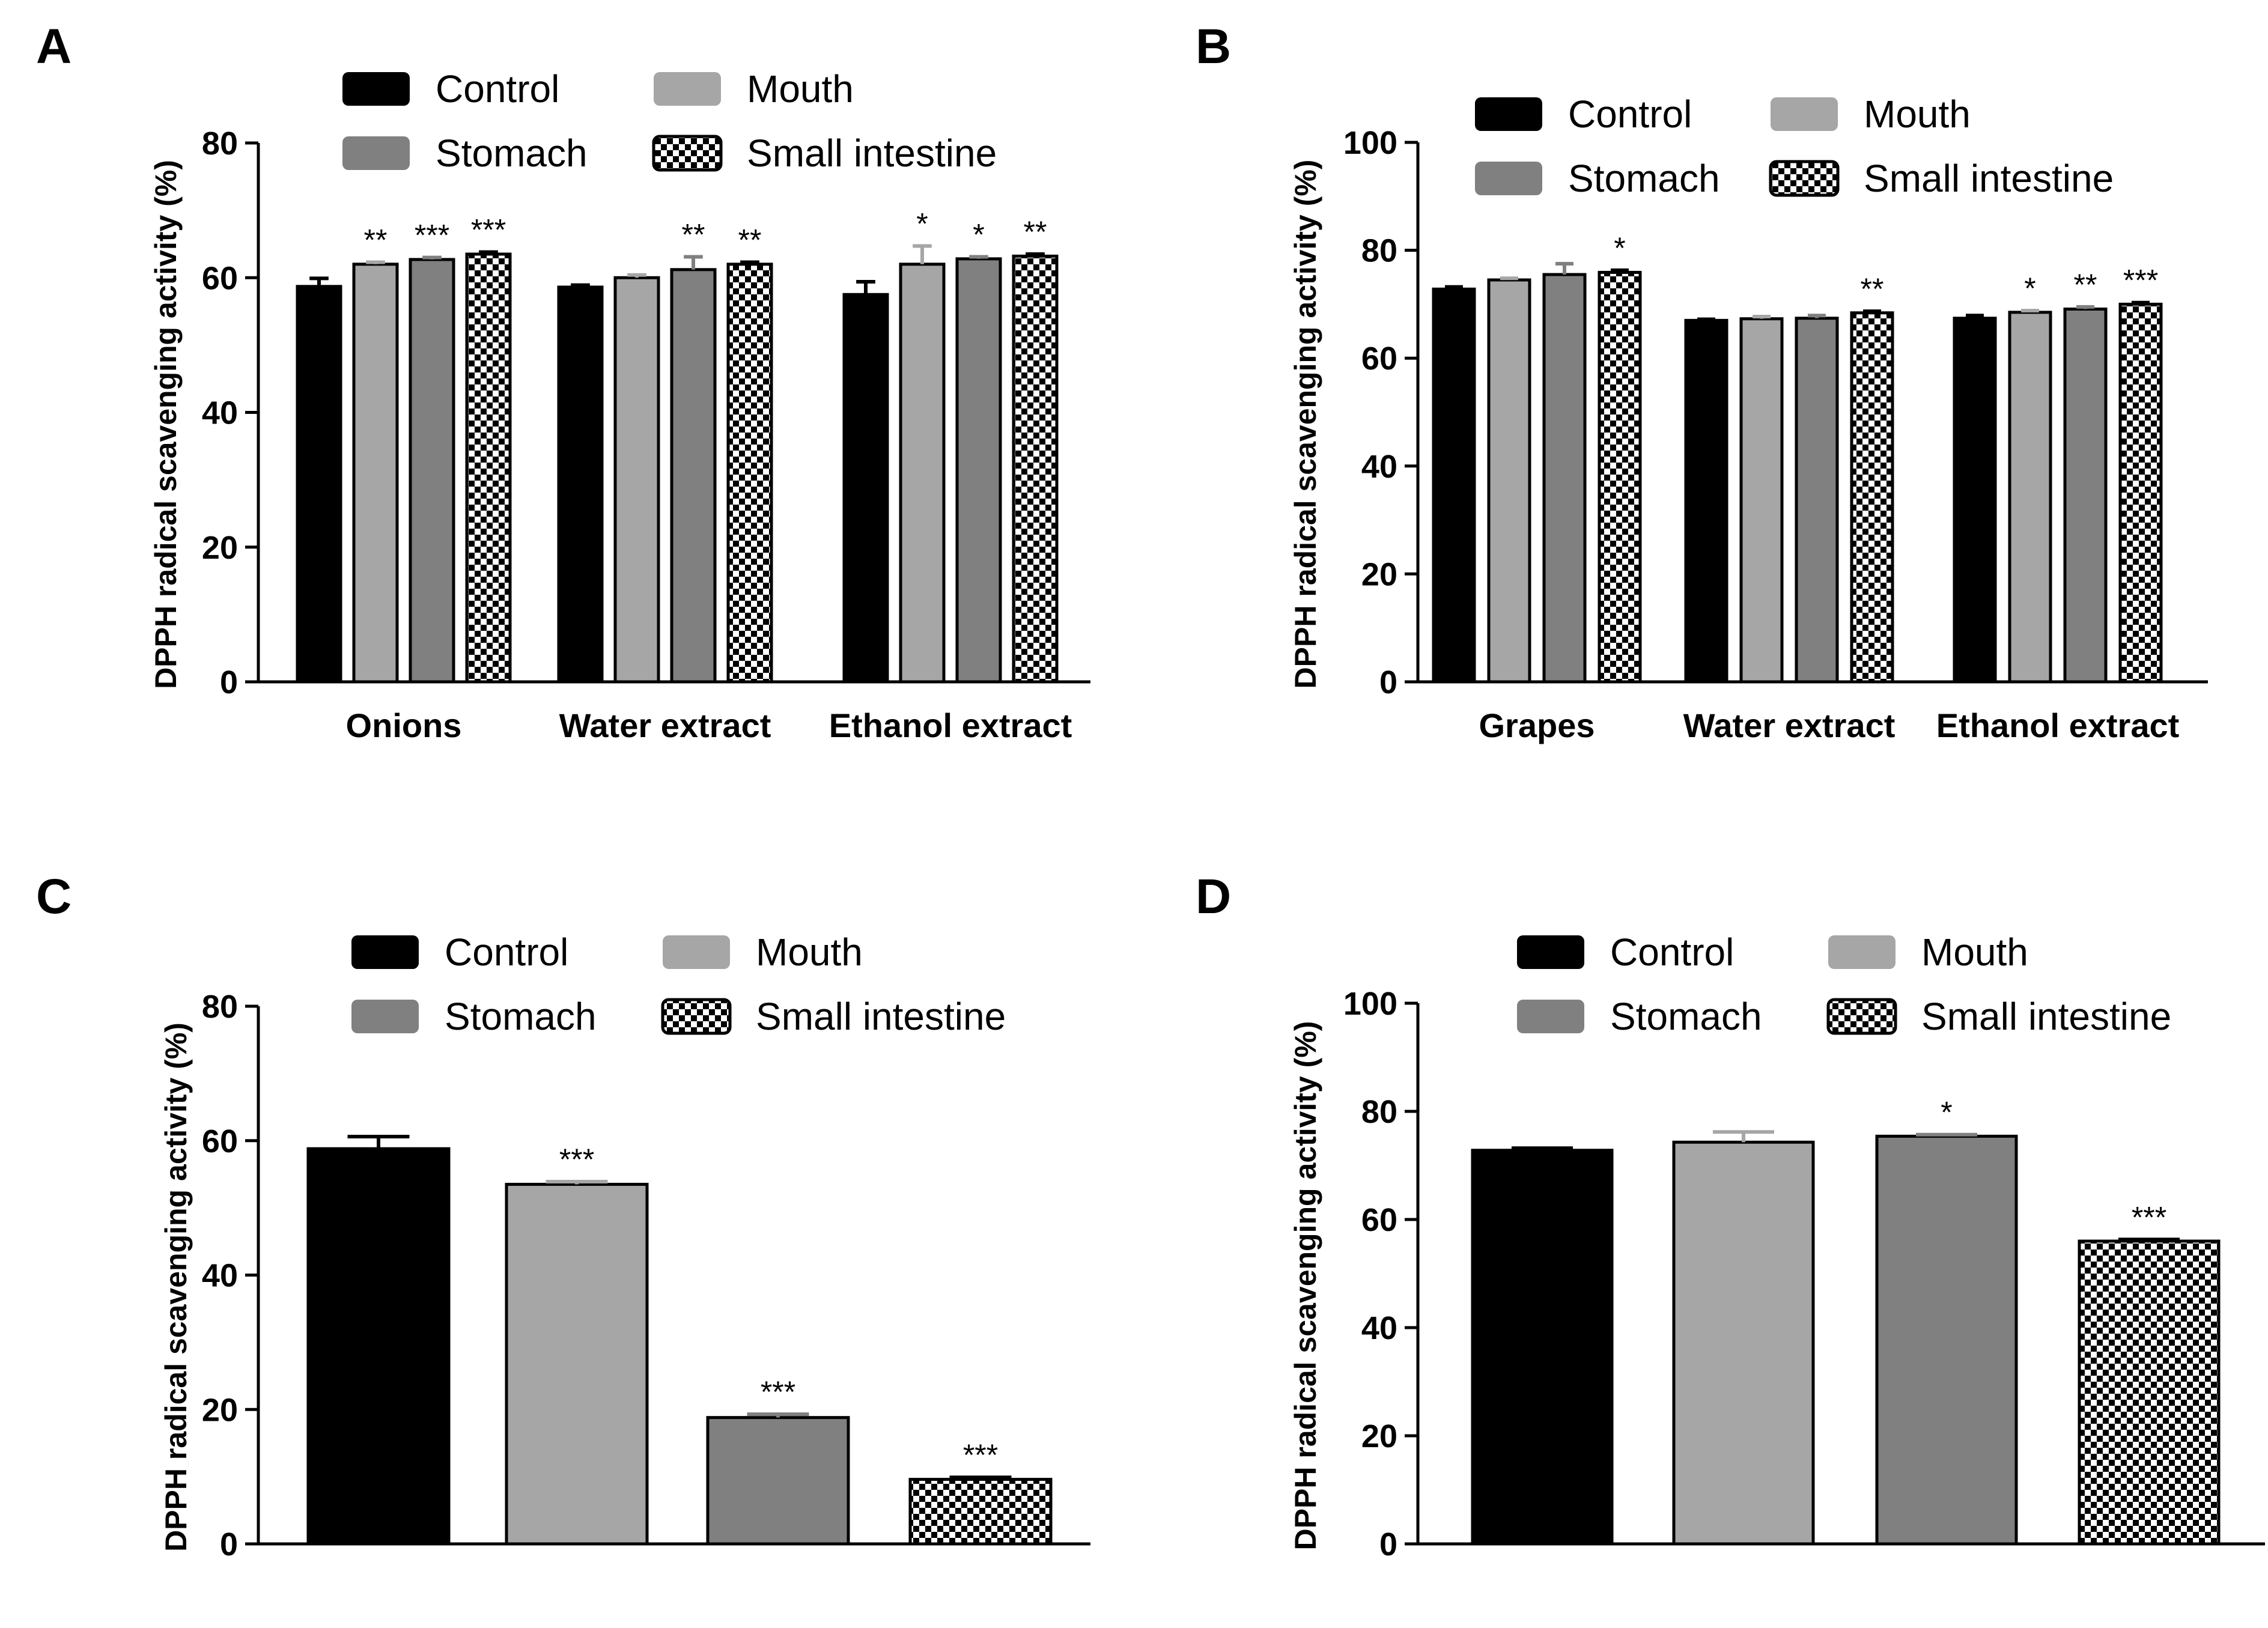 The height and width of the screenshot is (1628, 2268). I want to click on panel-label: C, so click(54, 896).